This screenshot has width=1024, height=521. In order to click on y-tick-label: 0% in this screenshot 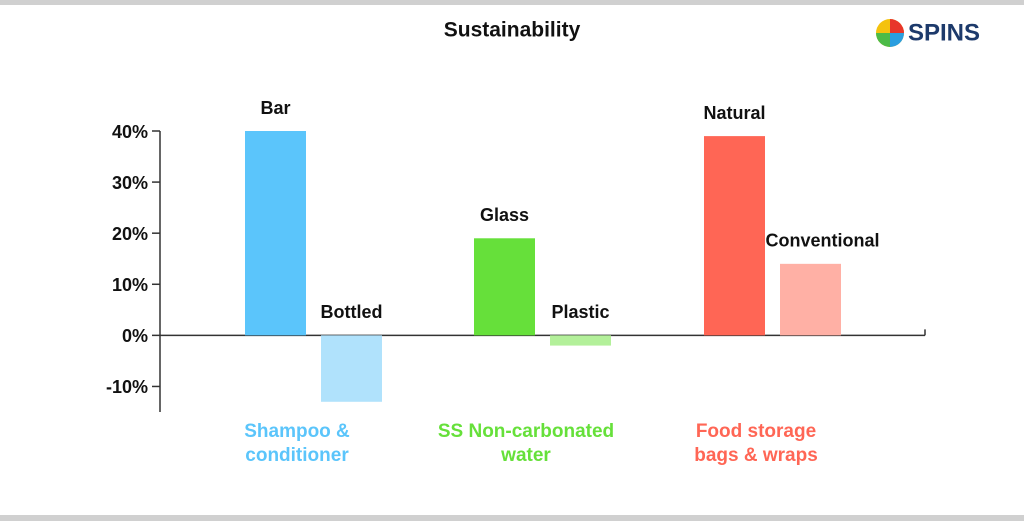, I will do `click(135, 336)`.